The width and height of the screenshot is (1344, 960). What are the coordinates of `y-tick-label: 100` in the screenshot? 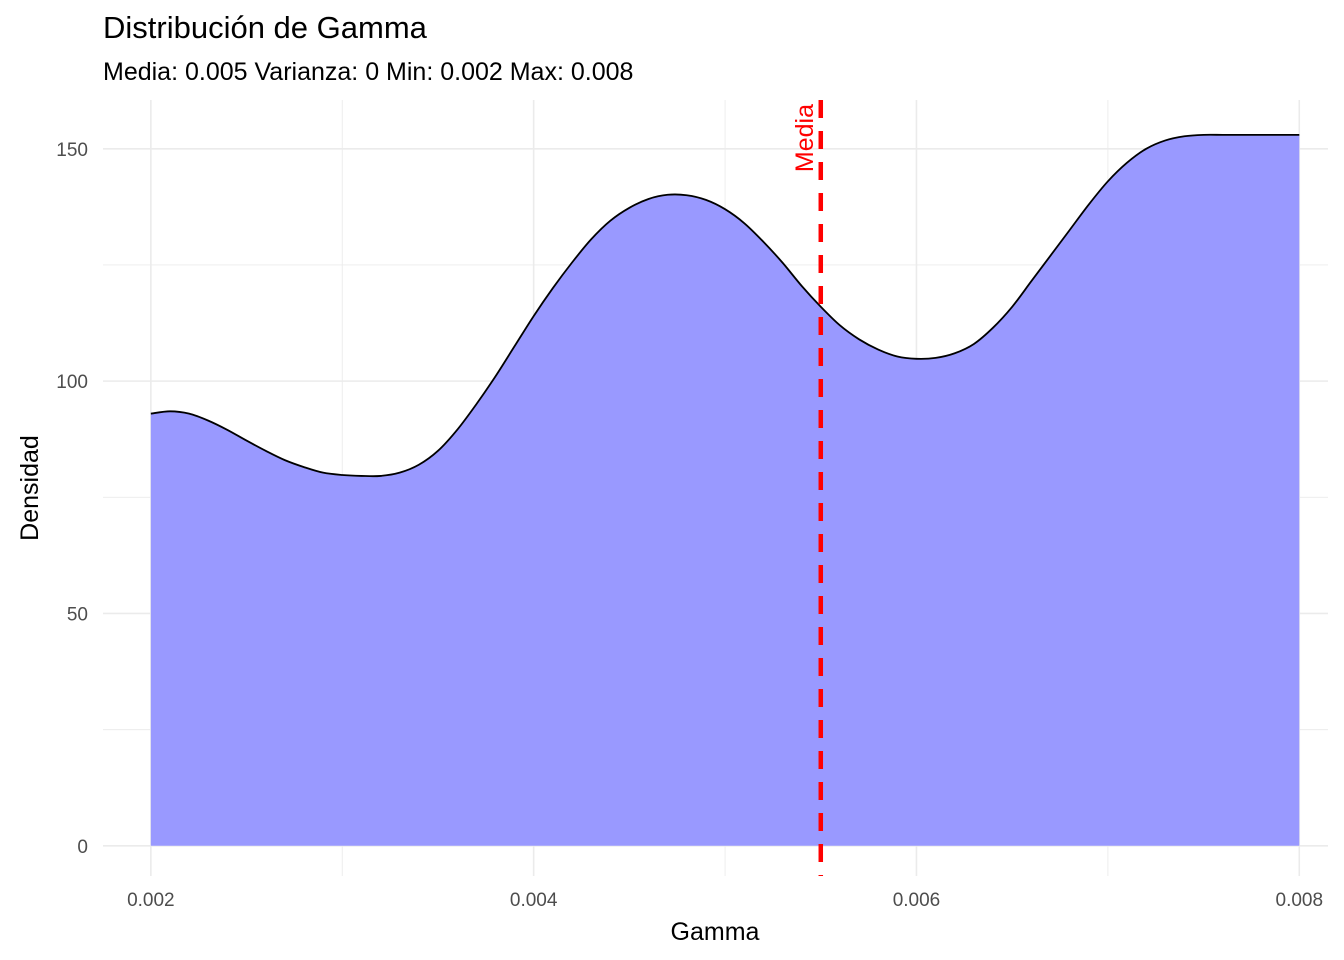 It's located at (72, 382).